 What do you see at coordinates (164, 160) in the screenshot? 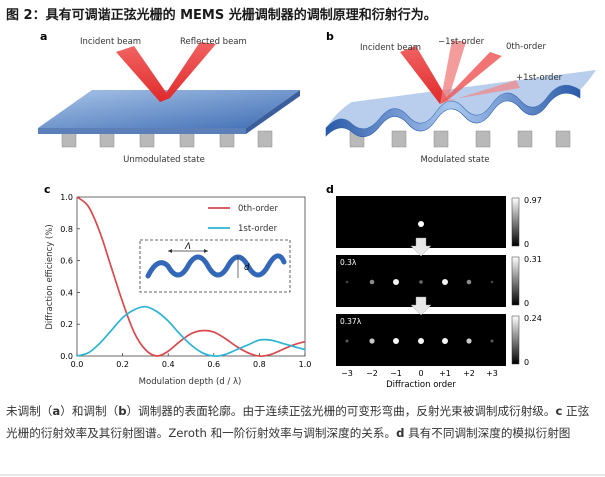
I see `unmodulated-state-label: Unmodulated state` at bounding box center [164, 160].